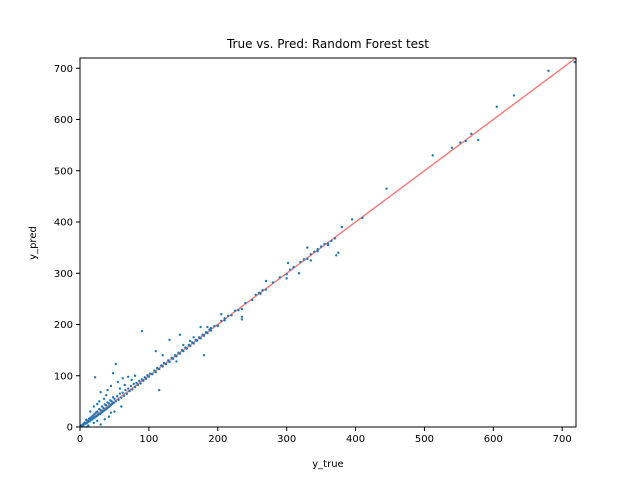 The height and width of the screenshot is (480, 640). Describe the element at coordinates (327, 464) in the screenshot. I see `x-axis-label: y_true` at that location.